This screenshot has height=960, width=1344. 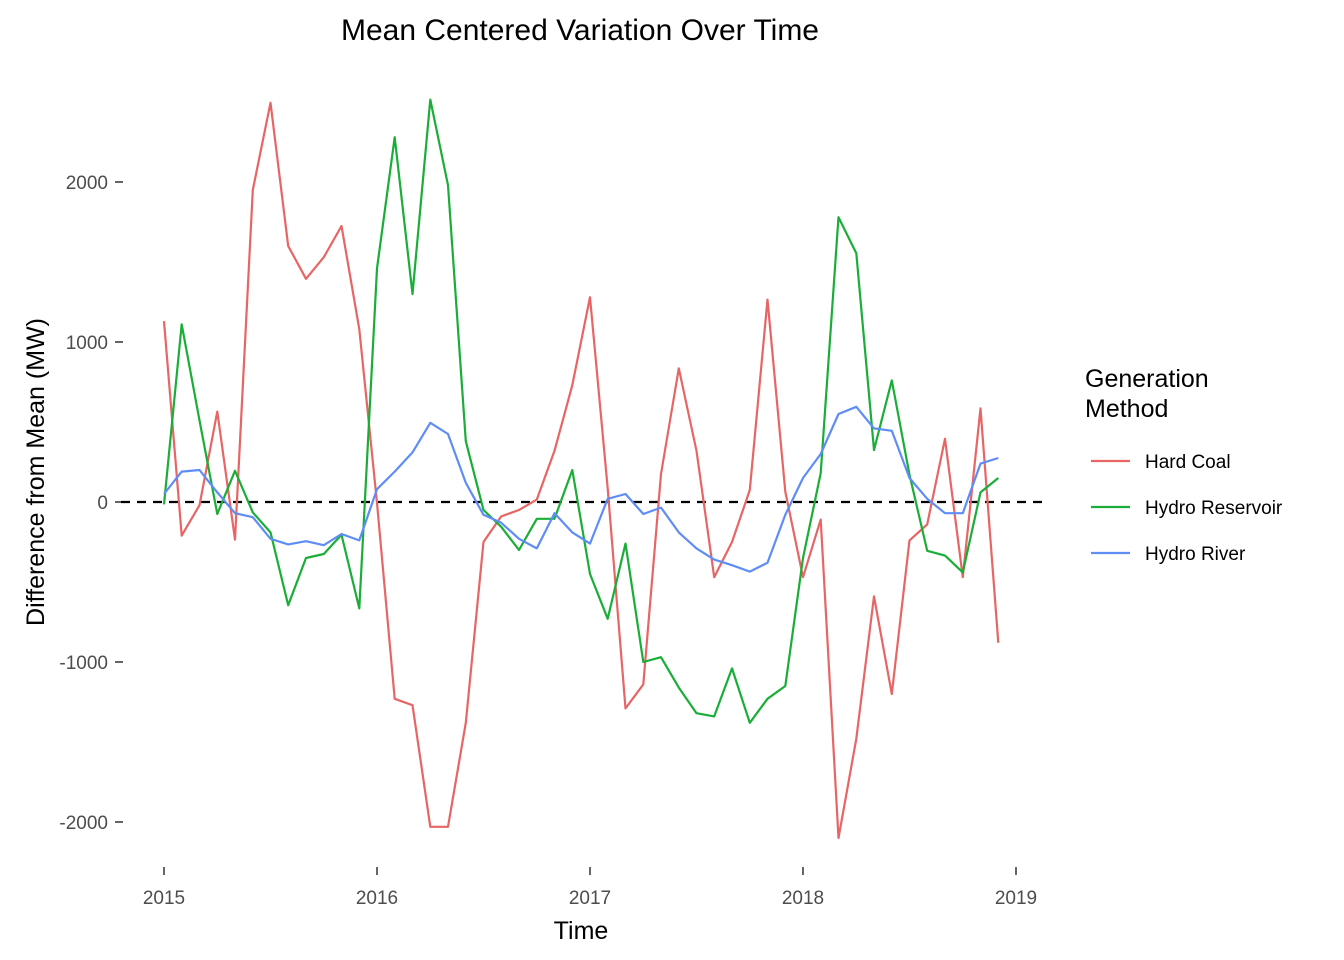 What do you see at coordinates (1214, 508) in the screenshot?
I see `legend-label: Hydro Reservoir` at bounding box center [1214, 508].